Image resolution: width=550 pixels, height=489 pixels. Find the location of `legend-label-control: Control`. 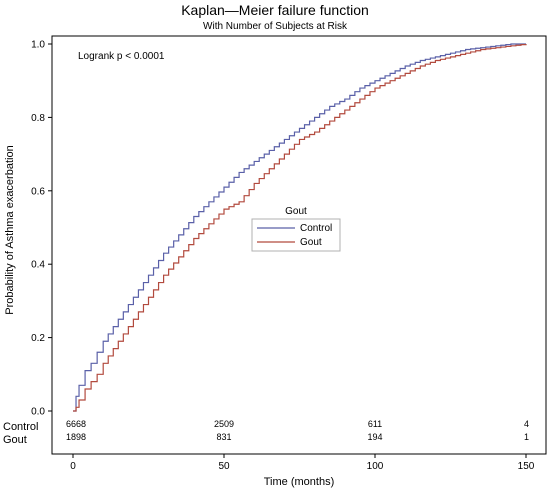

legend-label-control: Control is located at coordinates (316, 228).